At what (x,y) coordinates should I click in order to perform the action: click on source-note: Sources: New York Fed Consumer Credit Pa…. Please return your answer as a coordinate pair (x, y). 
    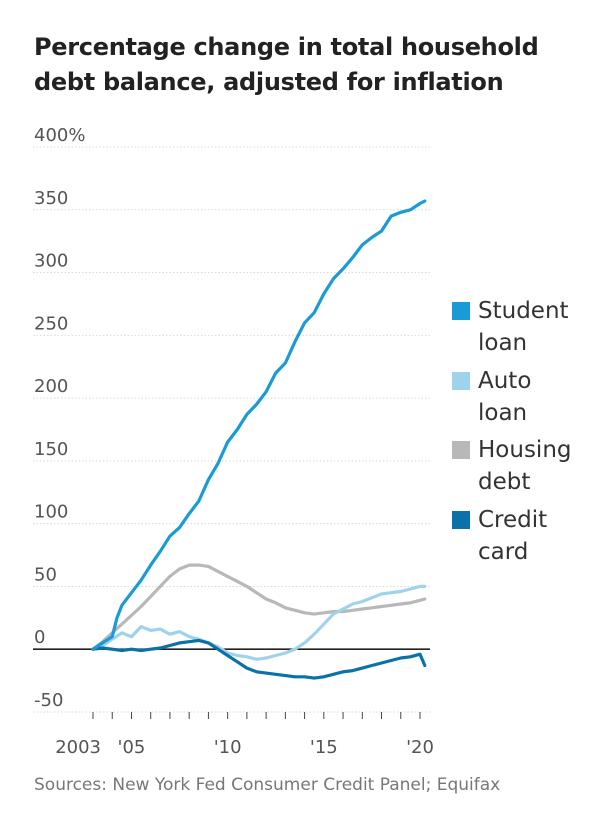
    Looking at the image, I should click on (267, 785).